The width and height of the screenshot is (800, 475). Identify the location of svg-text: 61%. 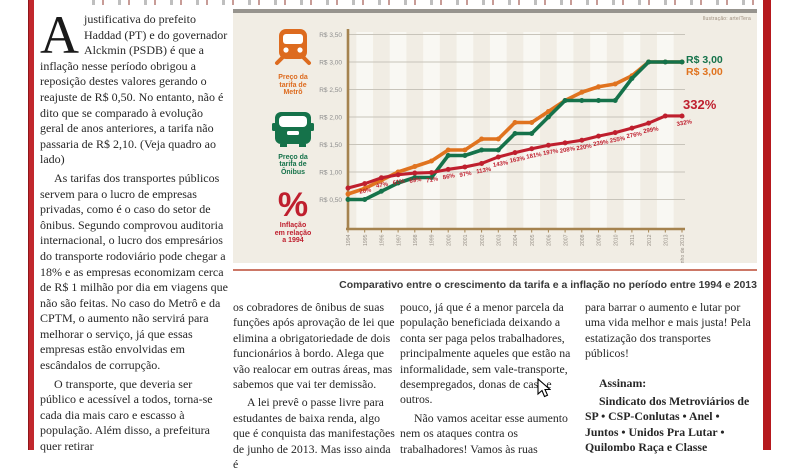
(399, 183).